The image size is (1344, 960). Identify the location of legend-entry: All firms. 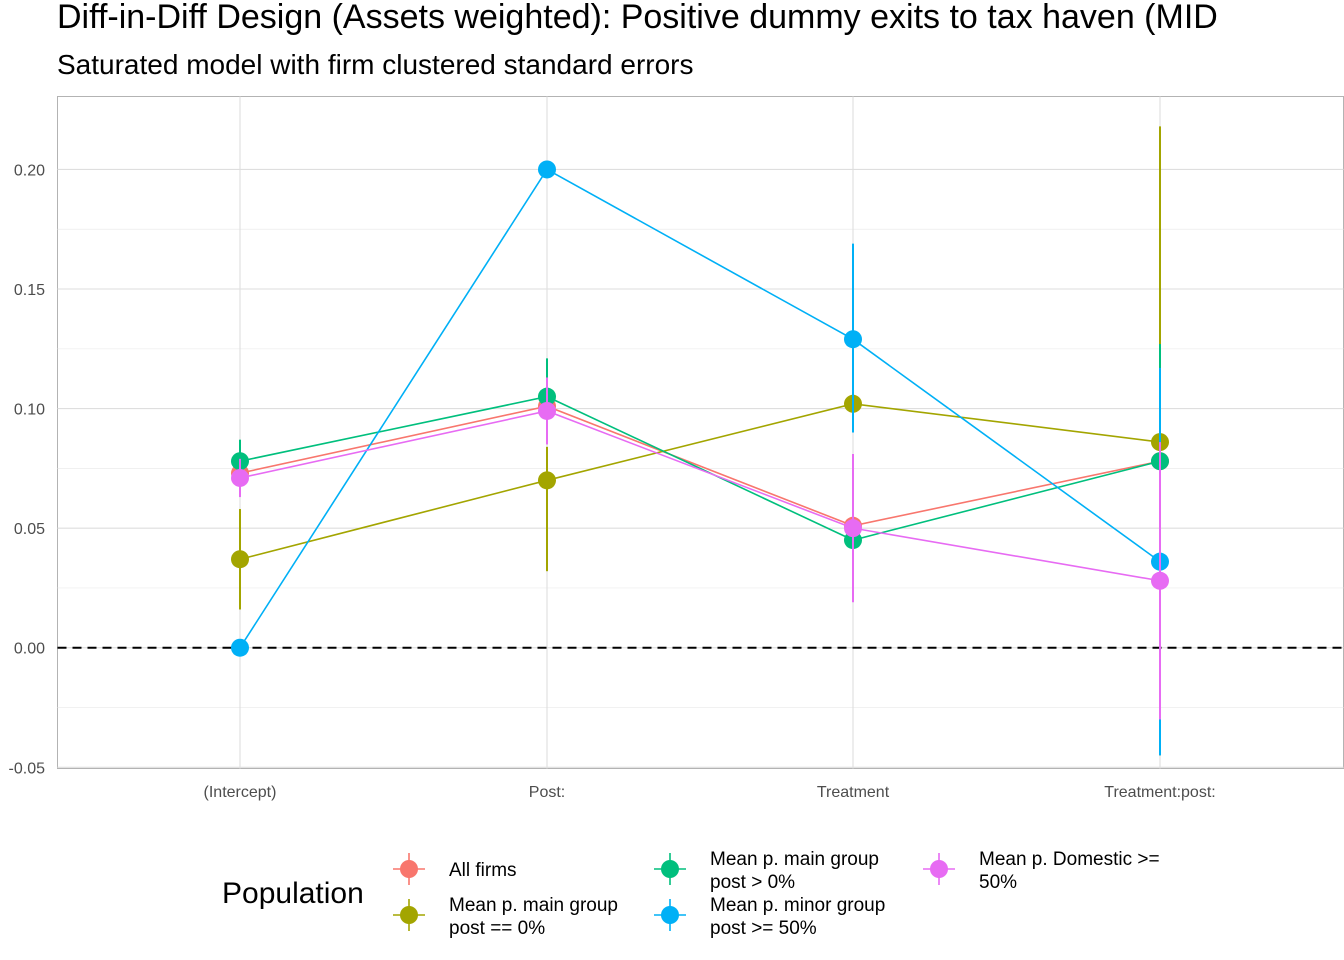
(455, 869).